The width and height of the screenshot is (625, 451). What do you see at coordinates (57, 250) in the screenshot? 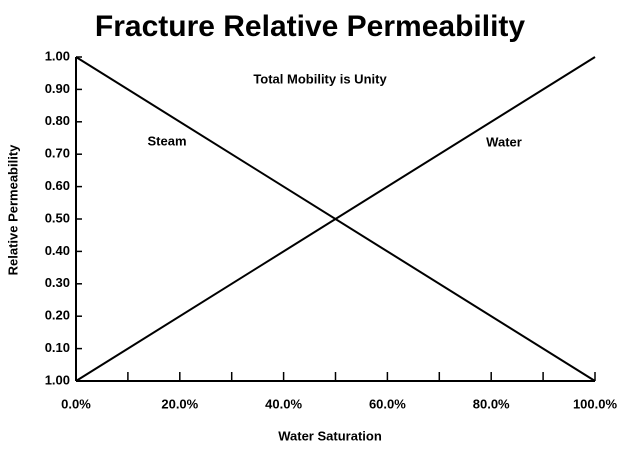
I see `y-tick-label: 0.40` at bounding box center [57, 250].